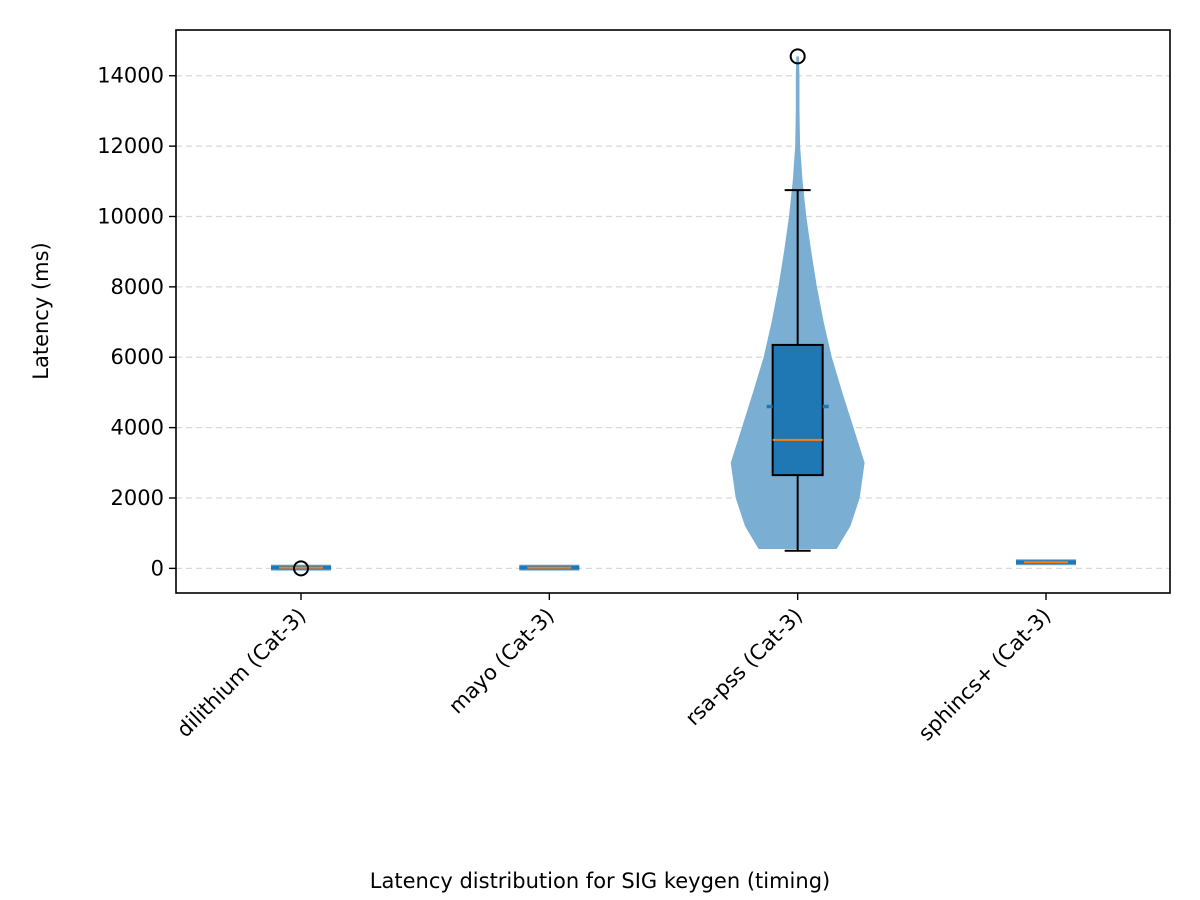 Image resolution: width=1200 pixels, height=900 pixels. What do you see at coordinates (137, 287) in the screenshot?
I see `y-tick-label: 8000` at bounding box center [137, 287].